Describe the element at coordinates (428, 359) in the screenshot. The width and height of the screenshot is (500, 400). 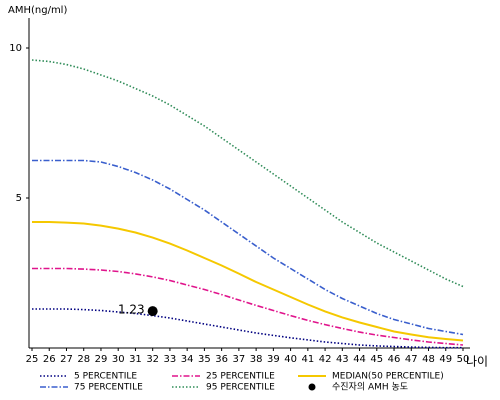
I see `x-tick-label: 48` at that location.